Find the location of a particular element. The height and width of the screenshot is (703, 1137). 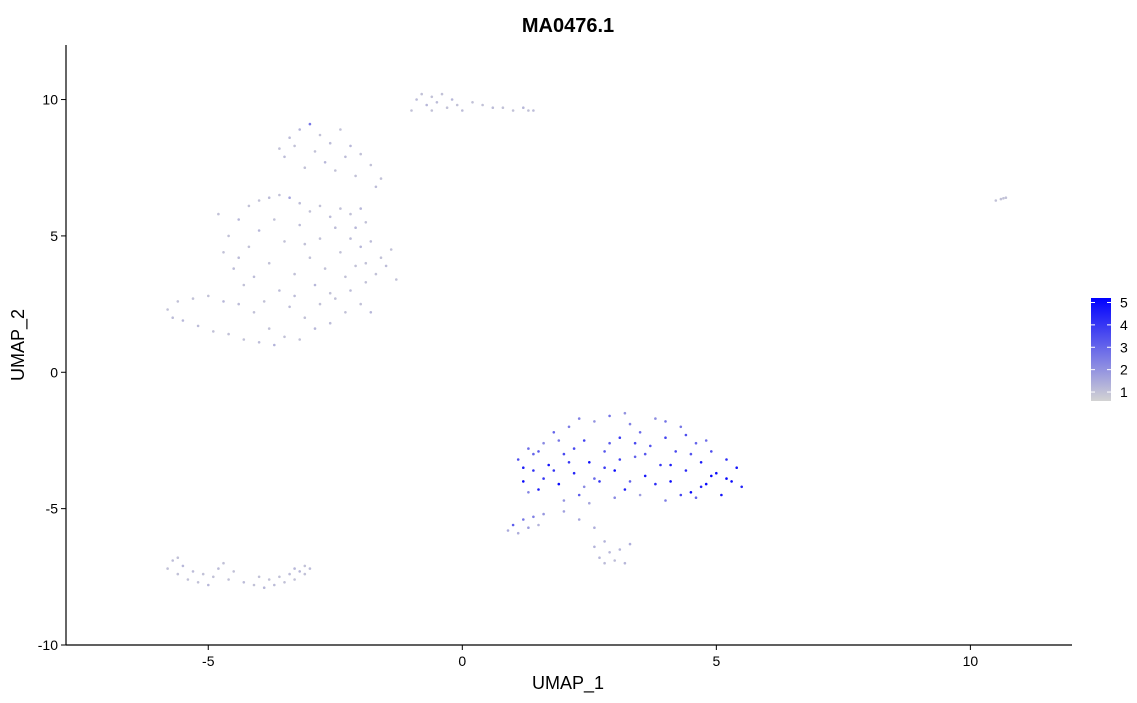

x-tick-label: -5 is located at coordinates (208, 661).